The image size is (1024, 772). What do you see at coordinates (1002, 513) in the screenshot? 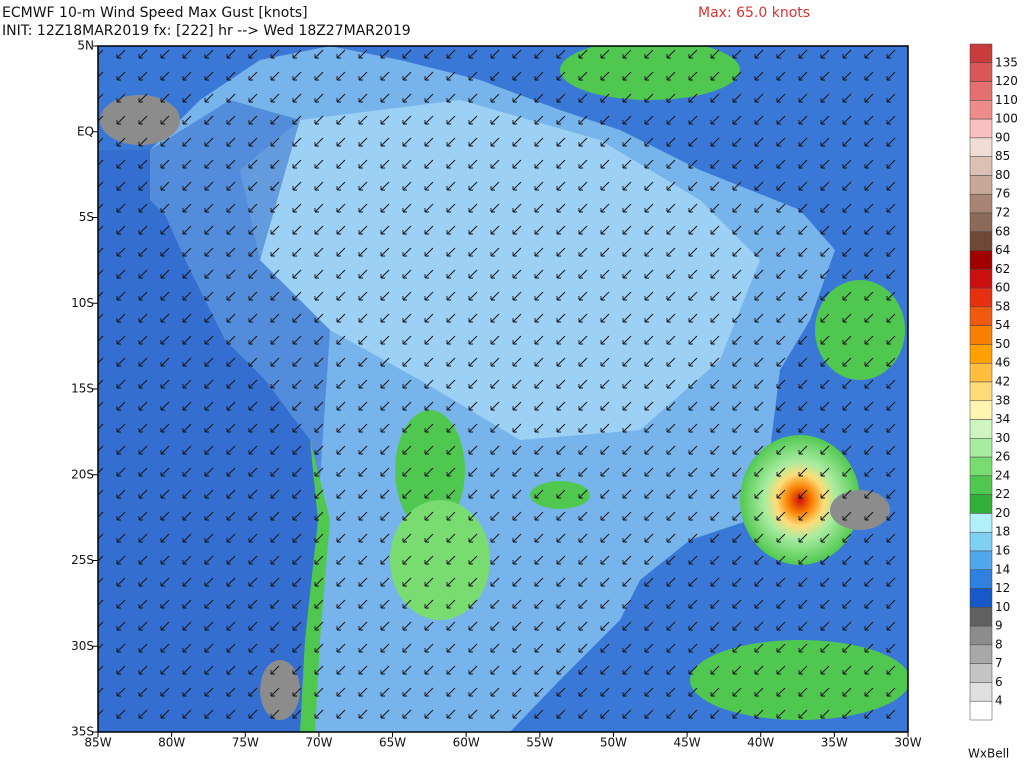
I see `colorbar-label: 20` at bounding box center [1002, 513].